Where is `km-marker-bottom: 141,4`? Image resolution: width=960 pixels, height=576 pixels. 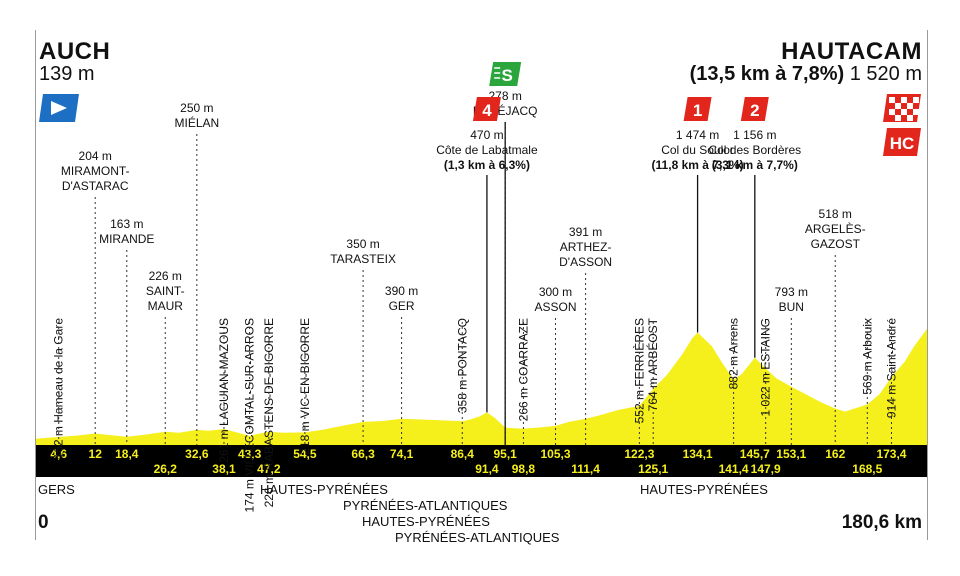
km-marker-bottom: 141,4 is located at coordinates (734, 469).